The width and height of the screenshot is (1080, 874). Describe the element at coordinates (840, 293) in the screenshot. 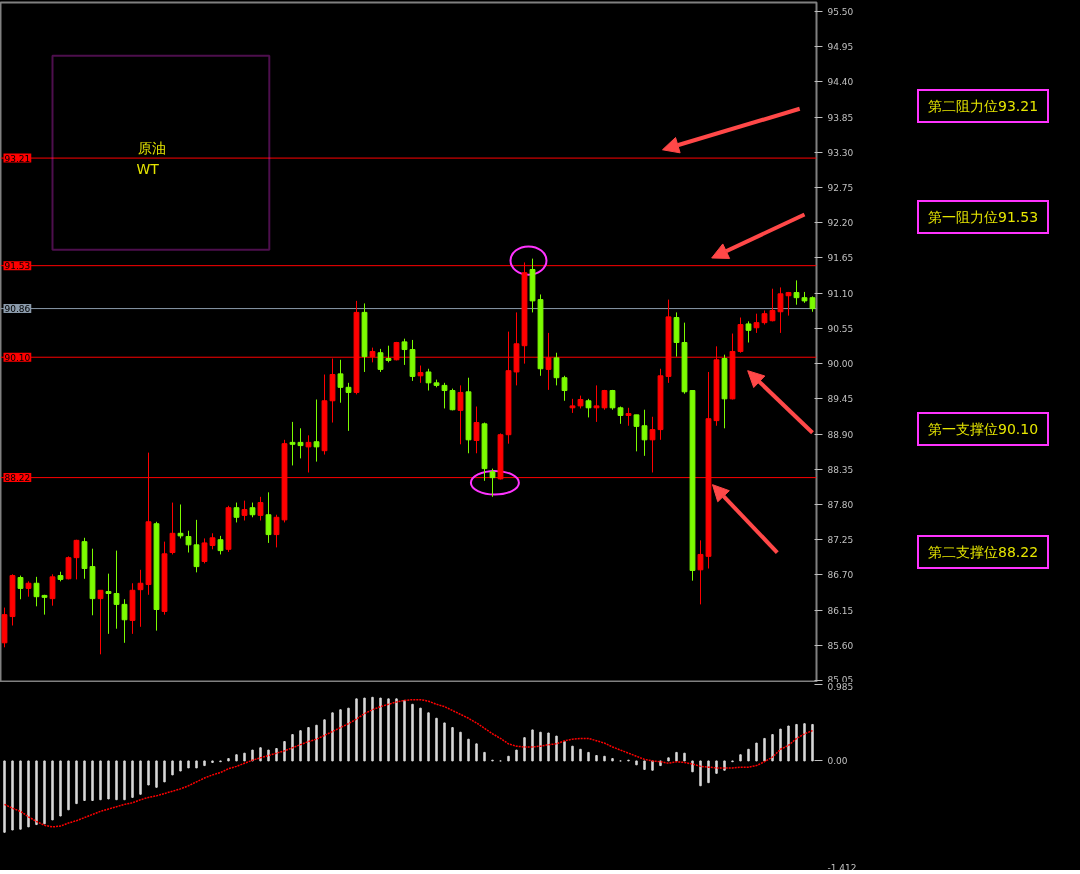

I see `y-tick-label: 91.10` at that location.